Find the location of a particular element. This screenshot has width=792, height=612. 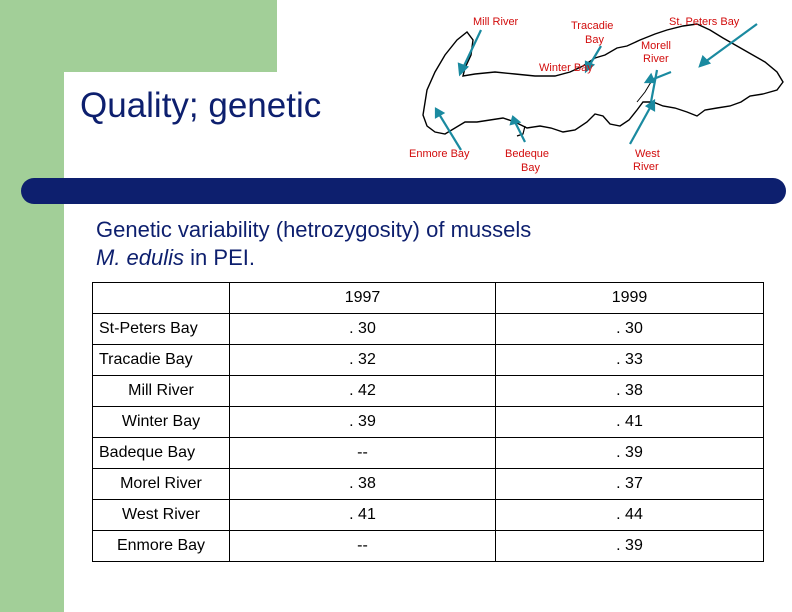

value-1999: . 44 is located at coordinates (629, 515).